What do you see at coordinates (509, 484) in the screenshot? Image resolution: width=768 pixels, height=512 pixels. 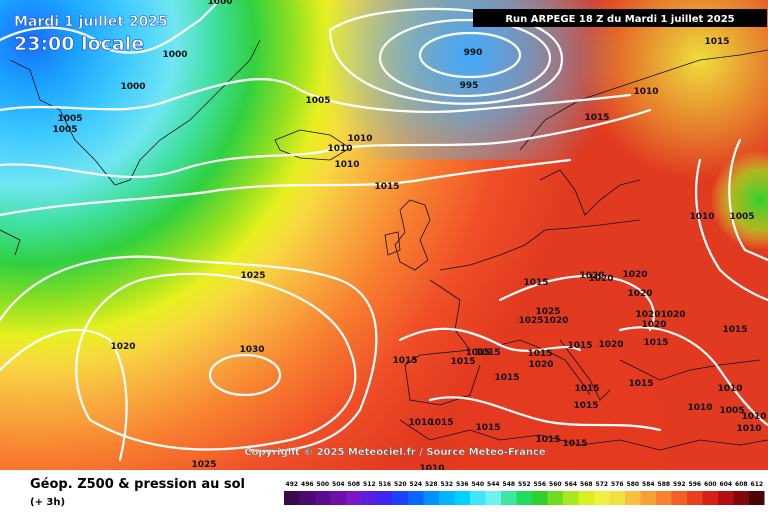 I see `legend-label: 548` at bounding box center [509, 484].